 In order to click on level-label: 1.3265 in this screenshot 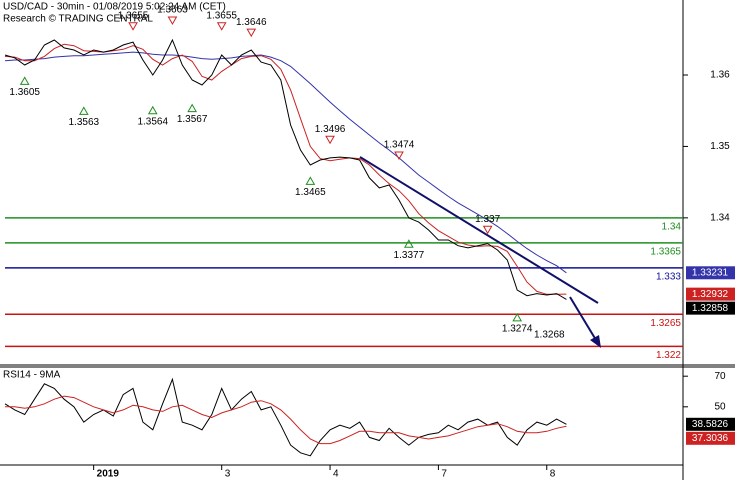, I will do `click(665, 323)`.